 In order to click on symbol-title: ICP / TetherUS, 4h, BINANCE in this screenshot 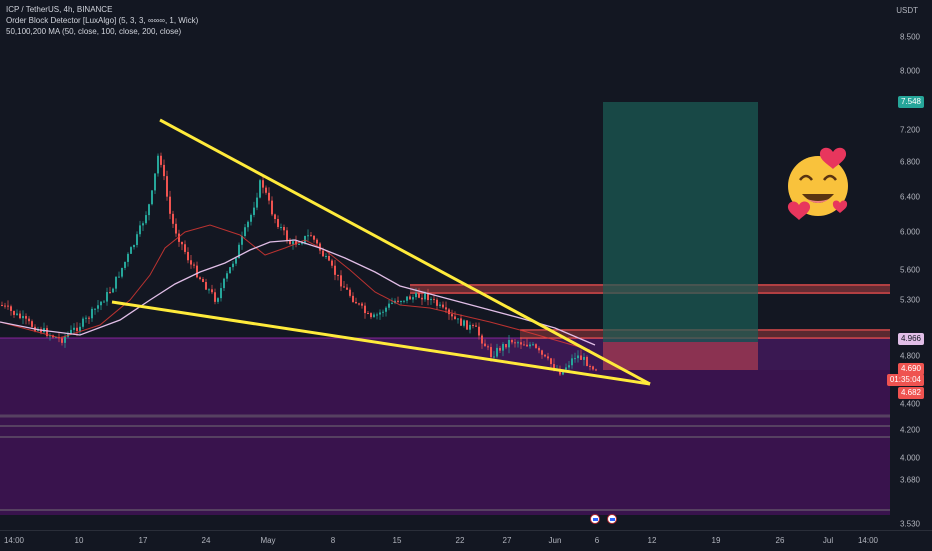, I will do `click(59, 9)`.